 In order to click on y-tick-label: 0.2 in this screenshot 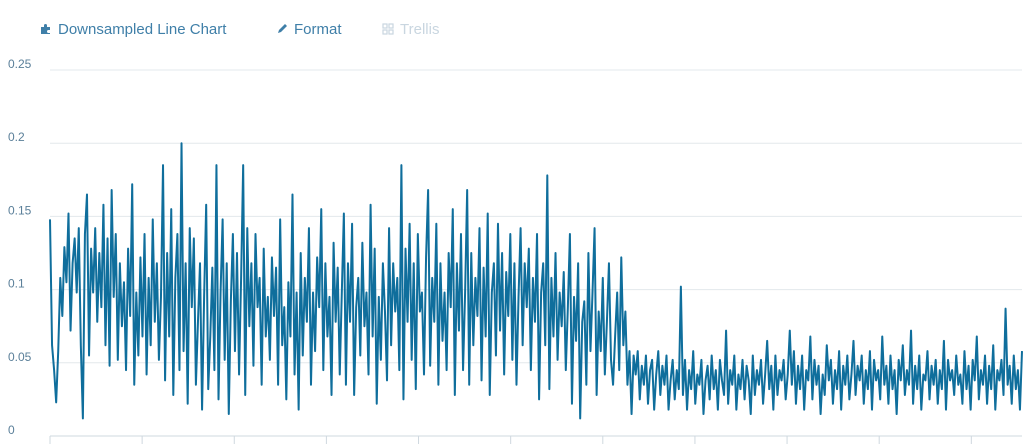, I will do `click(16, 137)`.